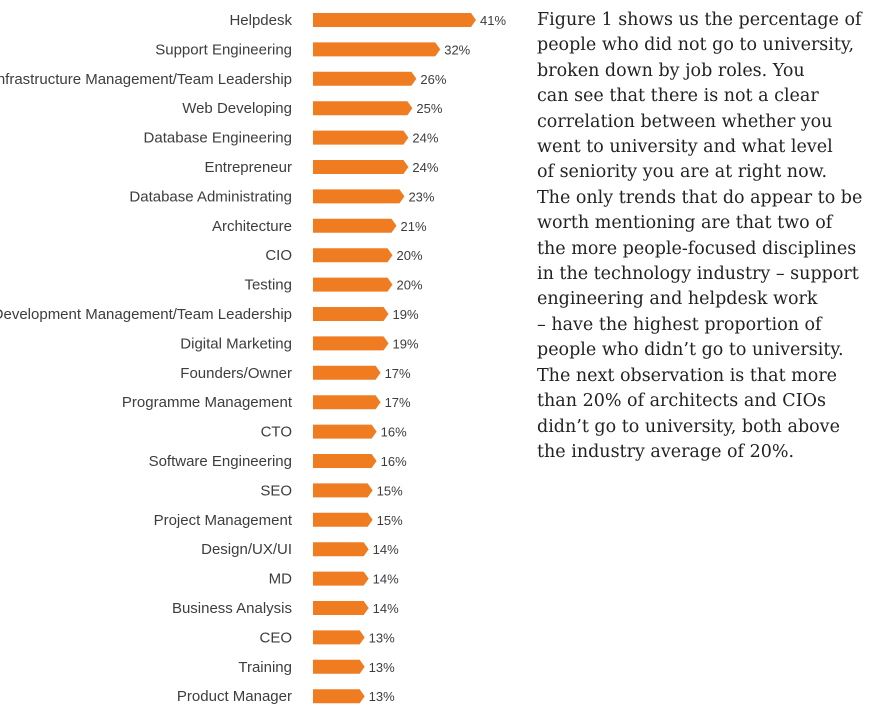  What do you see at coordinates (278, 255) in the screenshot?
I see `category-label: CIO` at bounding box center [278, 255].